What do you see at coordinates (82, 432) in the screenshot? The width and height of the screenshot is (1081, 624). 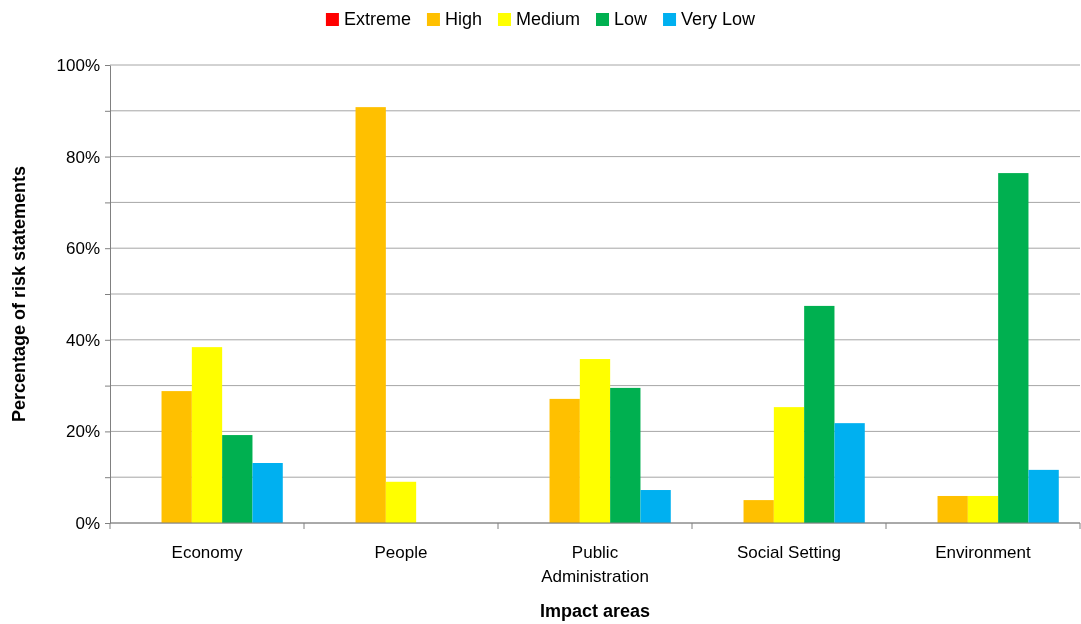 I see `y-tick-label: 20%` at bounding box center [82, 432].